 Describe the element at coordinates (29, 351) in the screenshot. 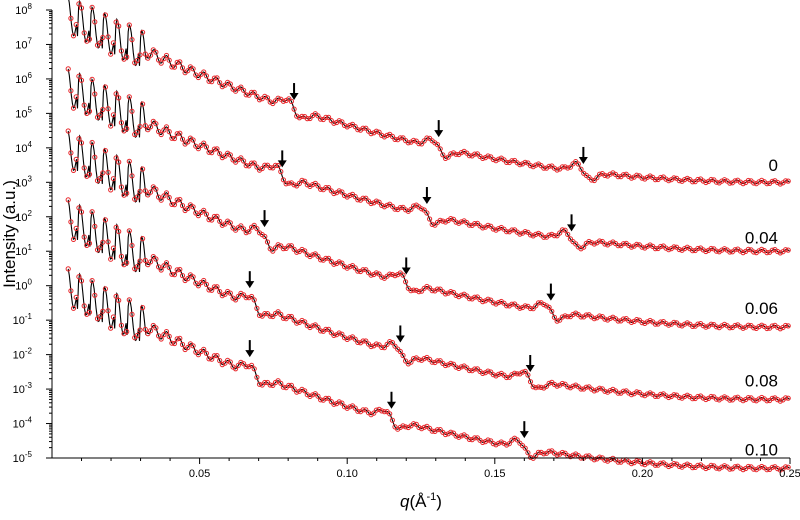

I see `y-tick-exponent: -2` at that location.